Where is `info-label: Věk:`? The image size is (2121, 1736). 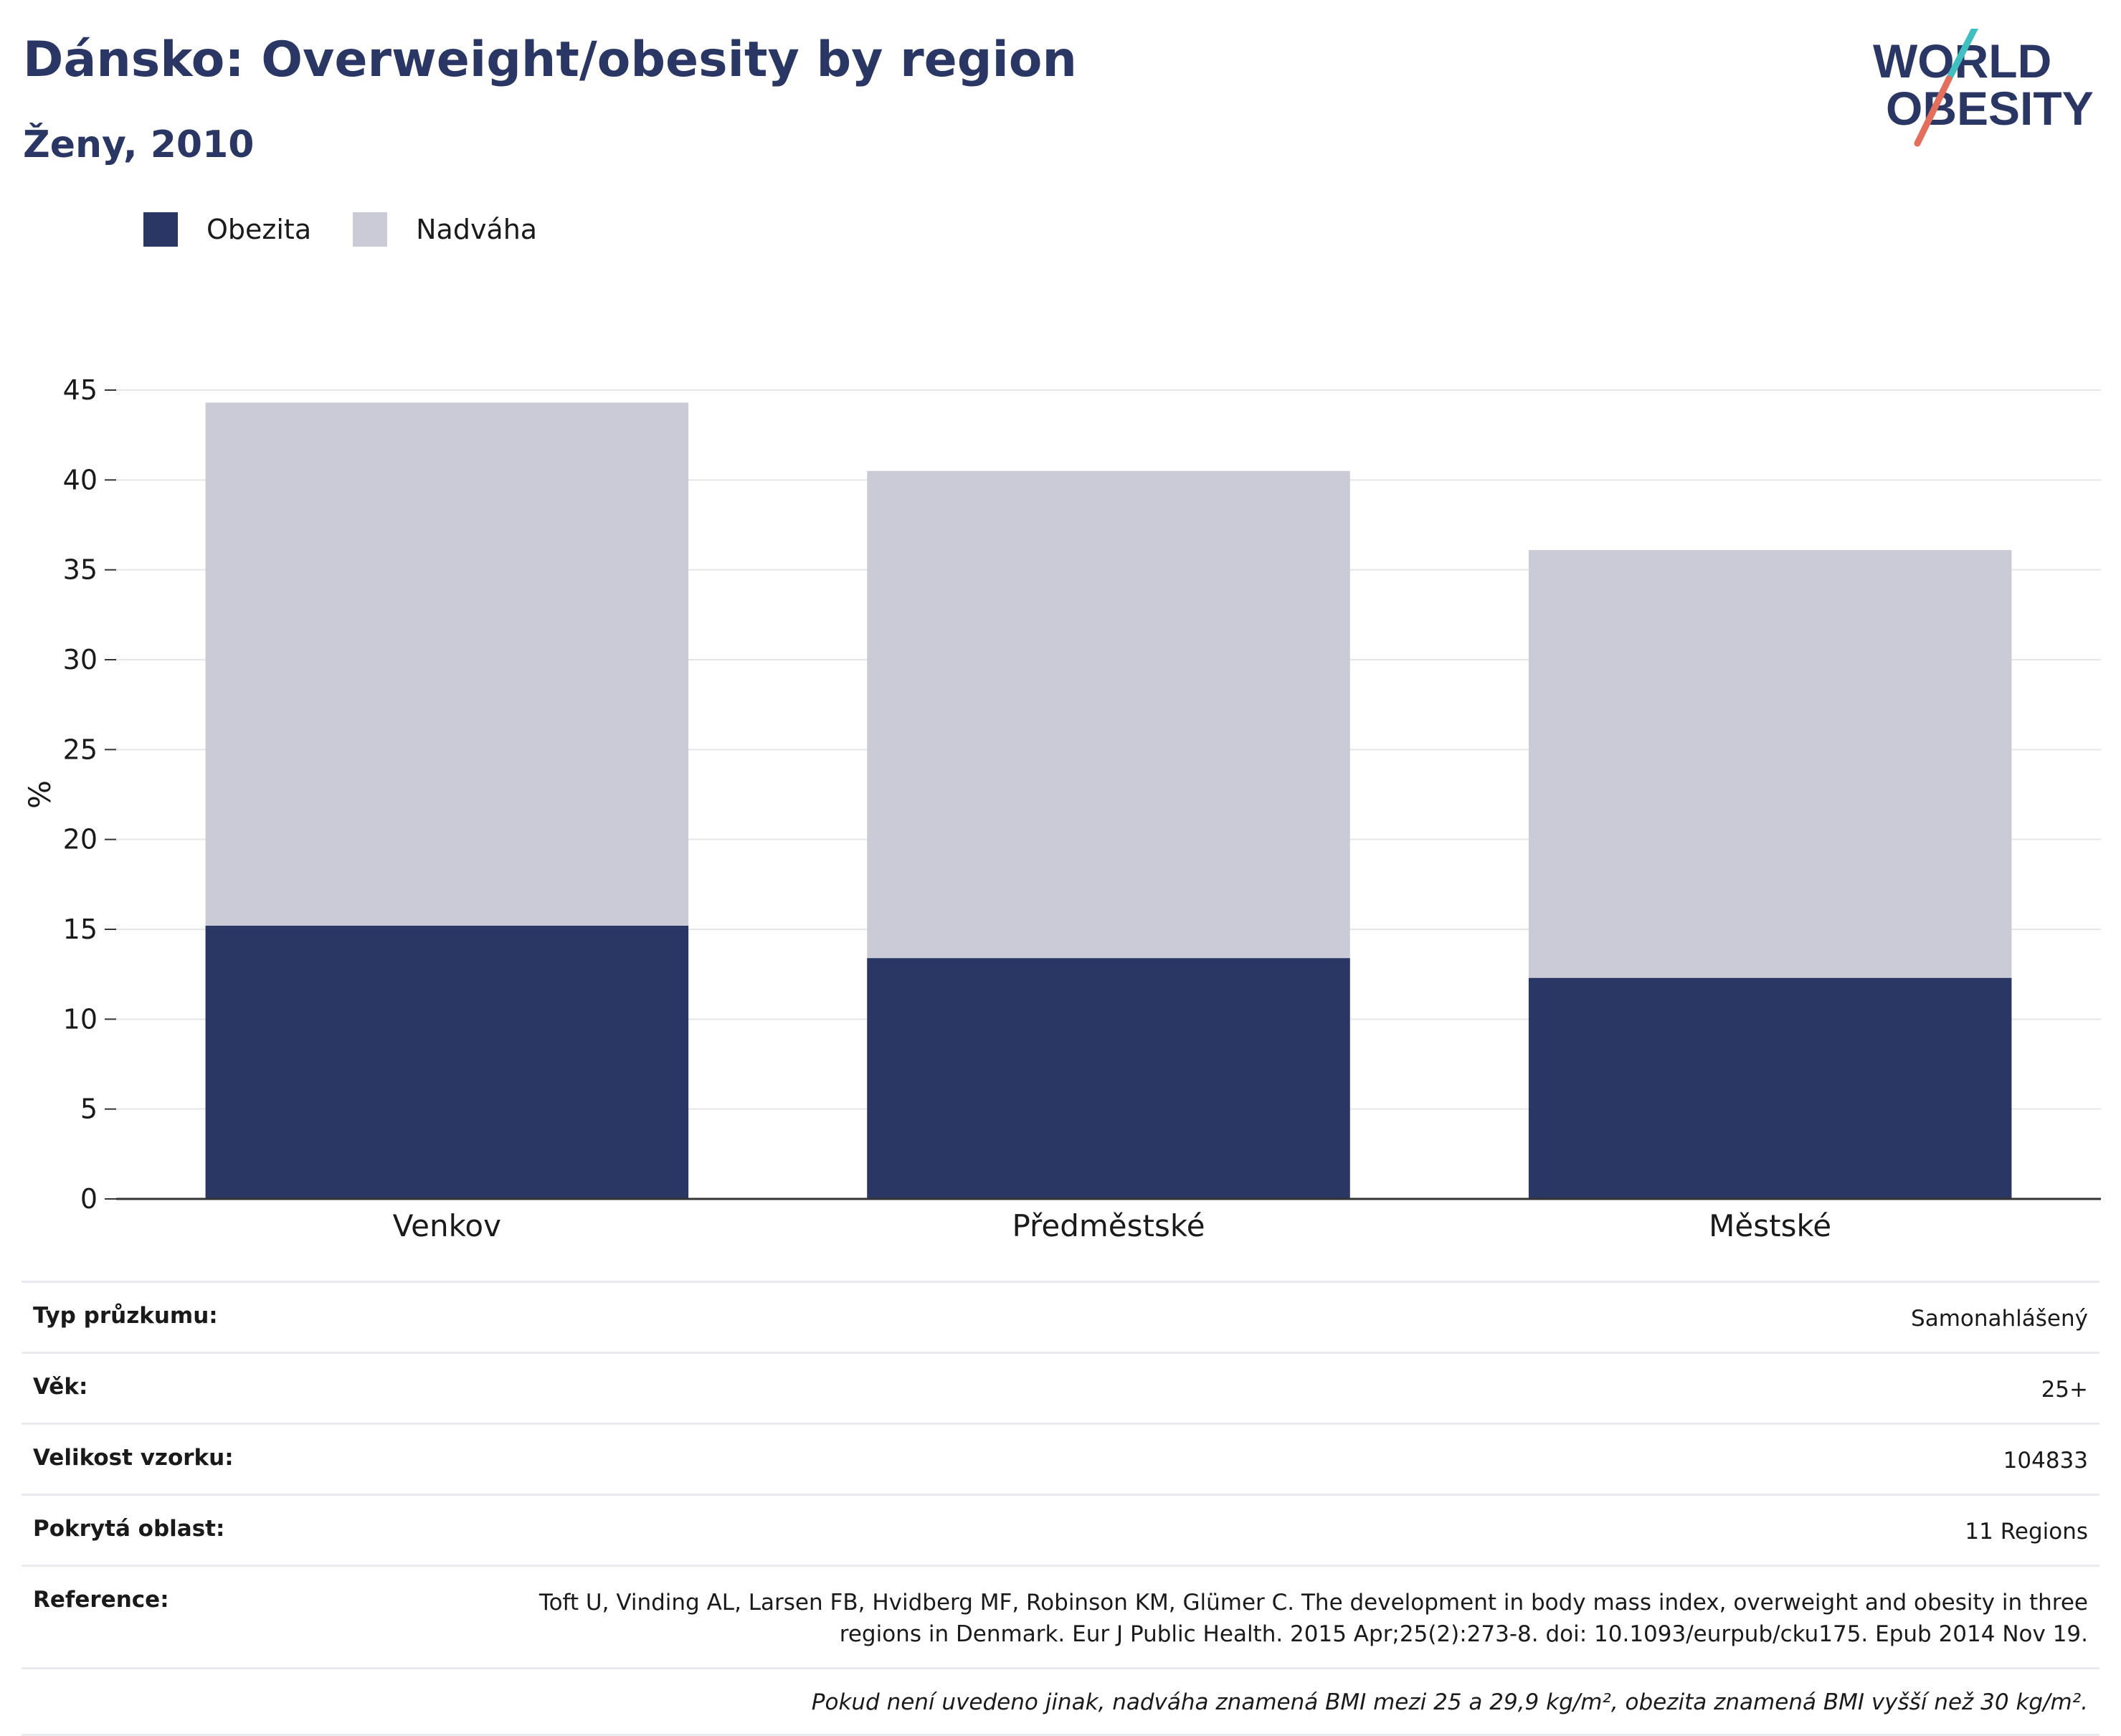
info-label: Věk: is located at coordinates (60, 1387).